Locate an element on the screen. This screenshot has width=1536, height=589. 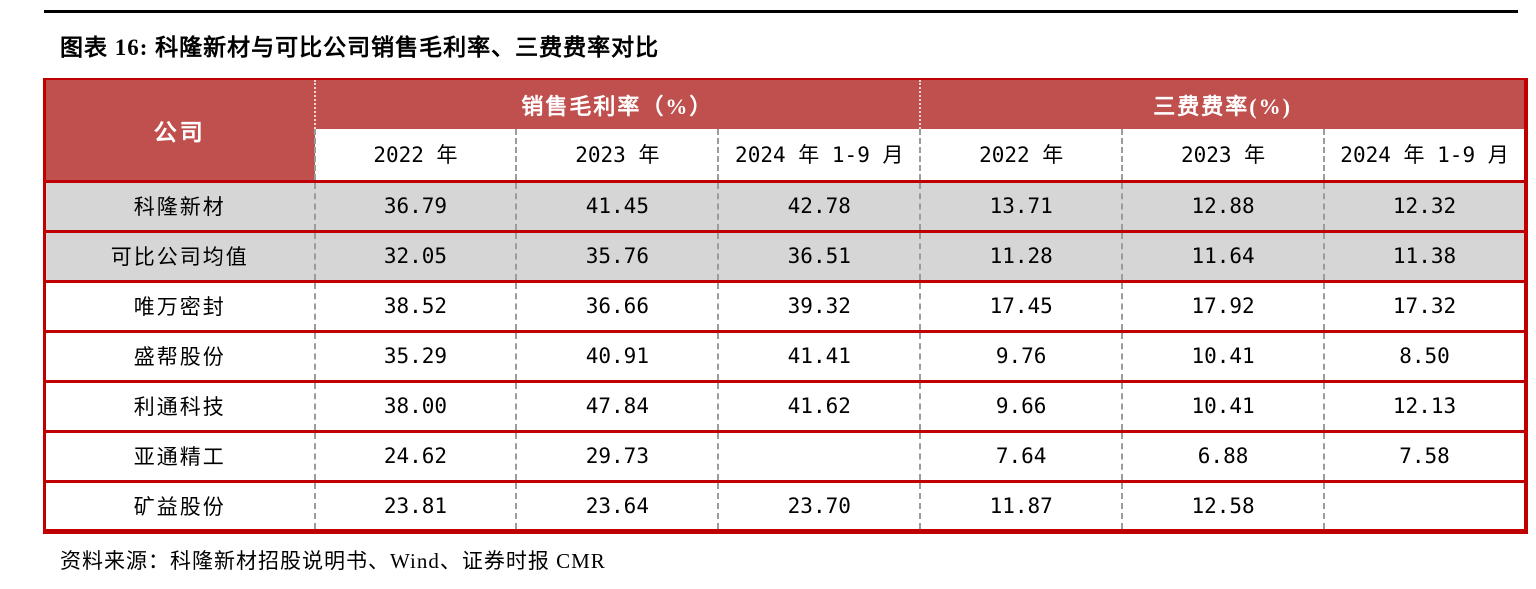
value-cell: 12.88 is located at coordinates (1223, 205).